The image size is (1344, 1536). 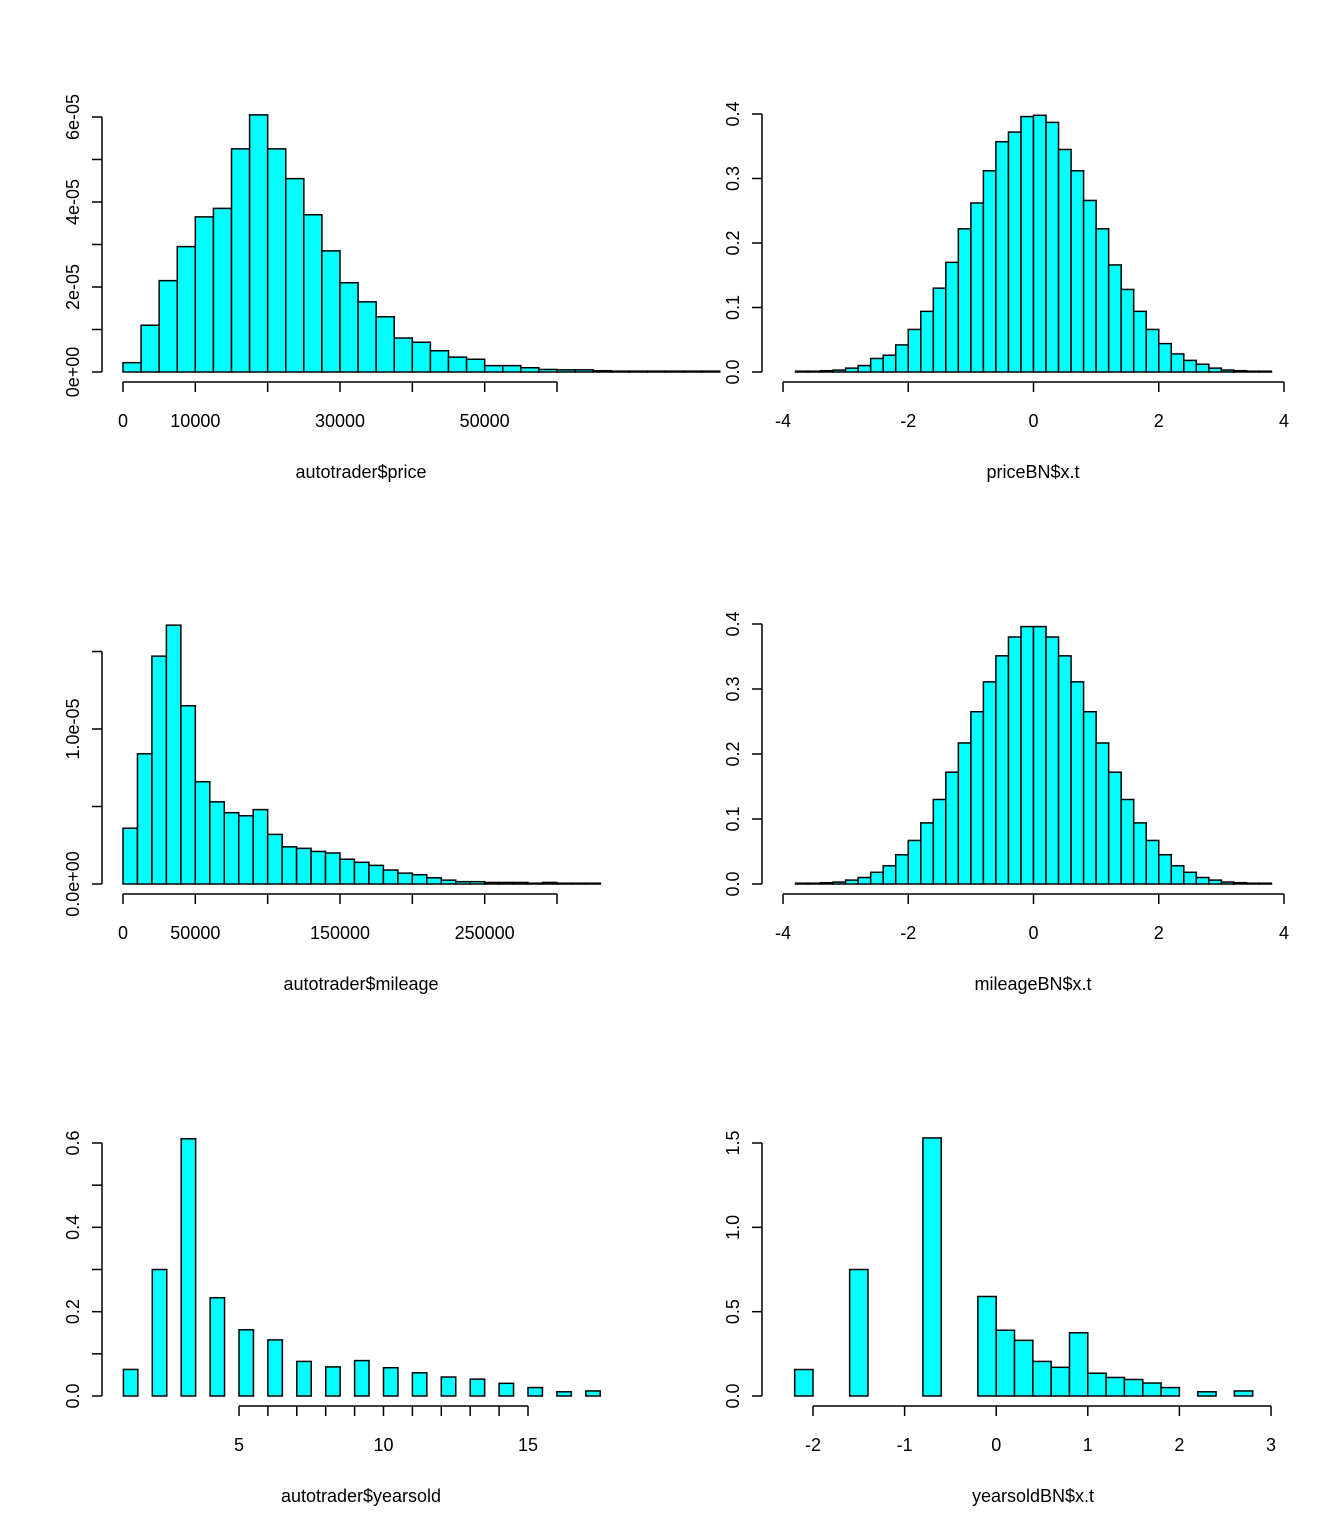 What do you see at coordinates (331, 1318) in the screenshot?
I see `histogram-panel-5: 5 10 15 autotrader$yearsold 0.0 0.2 0.4 0.6` at bounding box center [331, 1318].